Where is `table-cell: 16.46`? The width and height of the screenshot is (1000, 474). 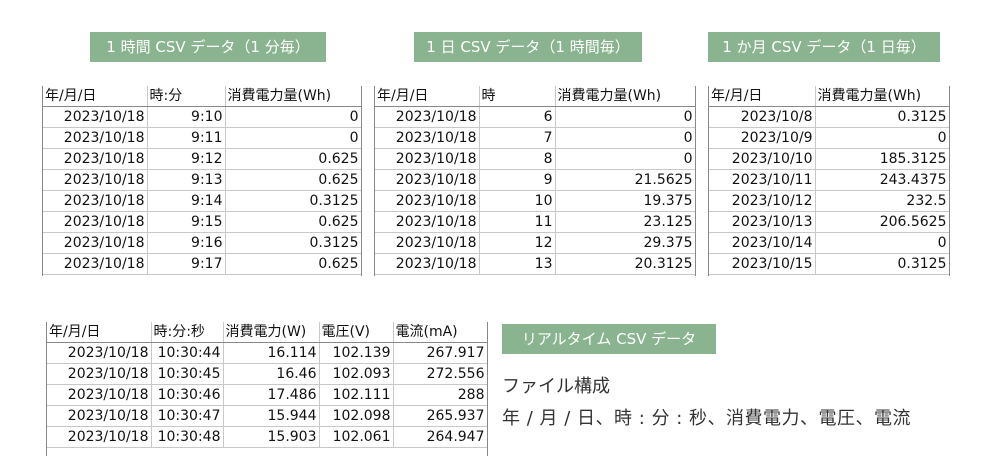 table-cell: 16.46 is located at coordinates (271, 374).